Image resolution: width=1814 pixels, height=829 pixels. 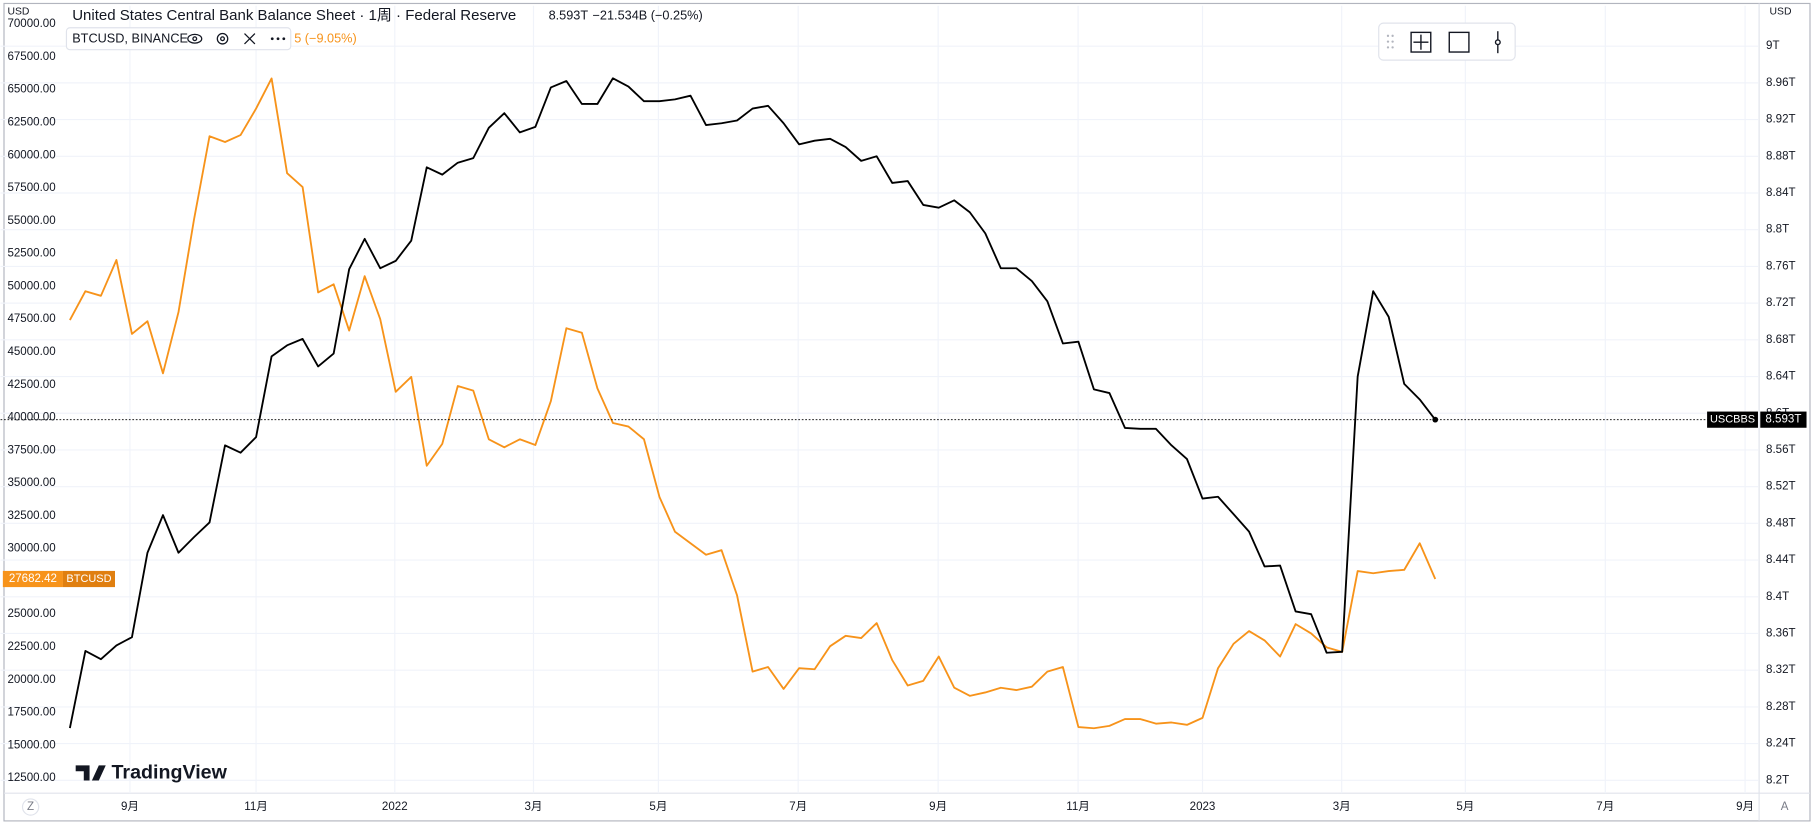 I want to click on corner-left: Z, so click(x=30, y=807).